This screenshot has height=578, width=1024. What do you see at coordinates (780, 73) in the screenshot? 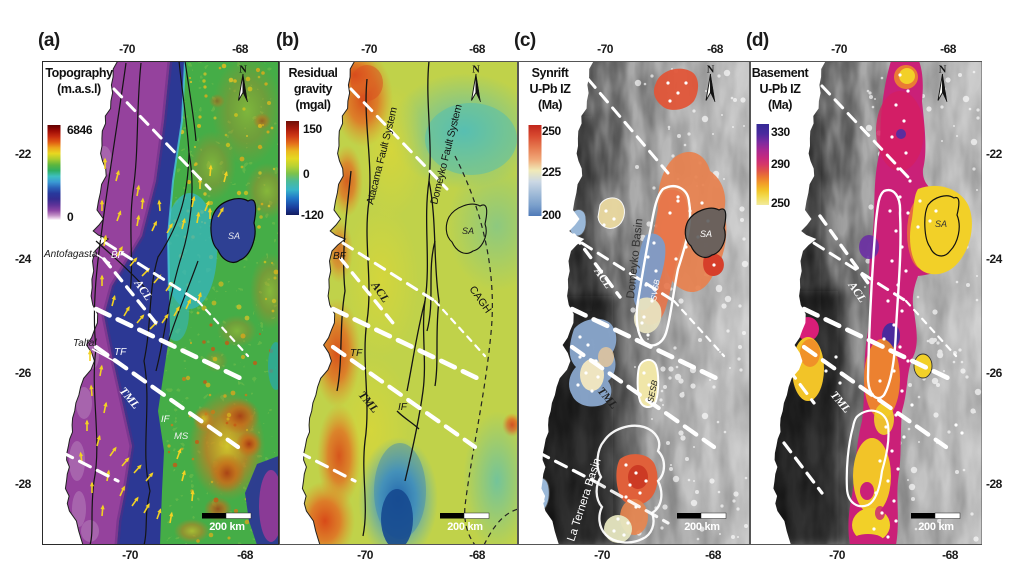
I see `svg-text: Basement` at bounding box center [780, 73].